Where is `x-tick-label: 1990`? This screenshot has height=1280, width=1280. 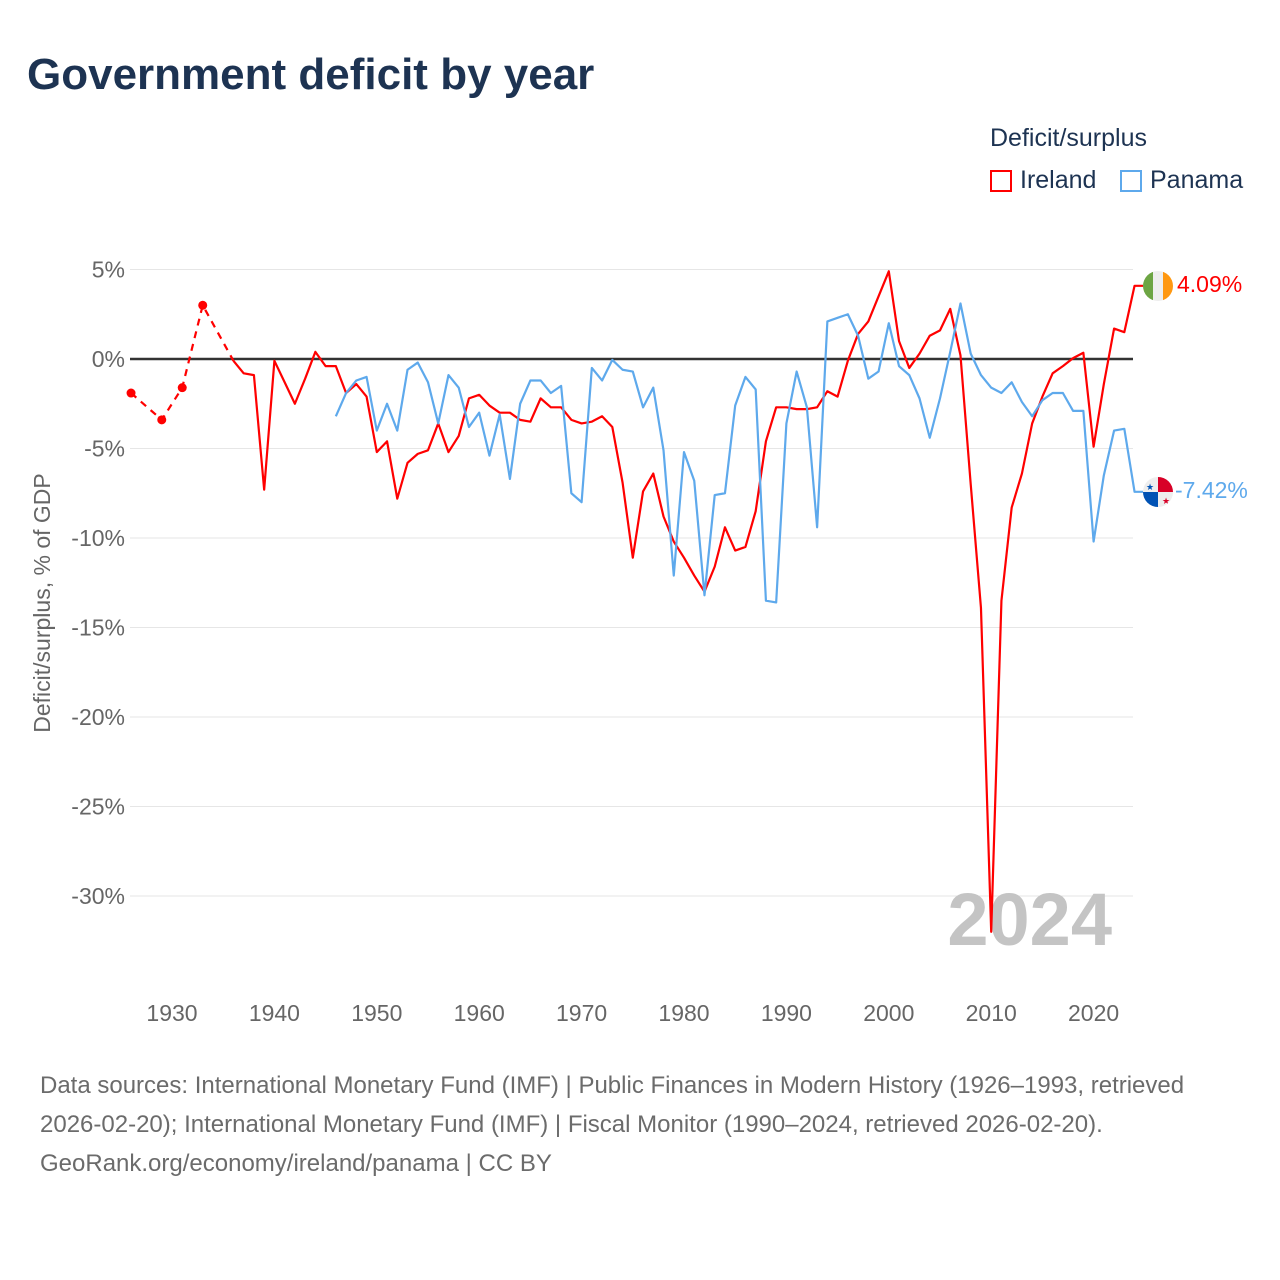 x-tick-label: 1990 is located at coordinates (786, 1013).